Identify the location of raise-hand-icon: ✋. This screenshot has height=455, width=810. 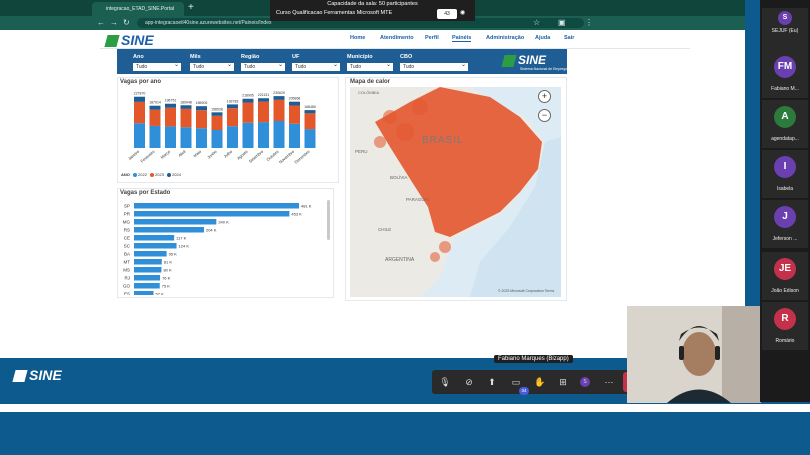
(540, 382).